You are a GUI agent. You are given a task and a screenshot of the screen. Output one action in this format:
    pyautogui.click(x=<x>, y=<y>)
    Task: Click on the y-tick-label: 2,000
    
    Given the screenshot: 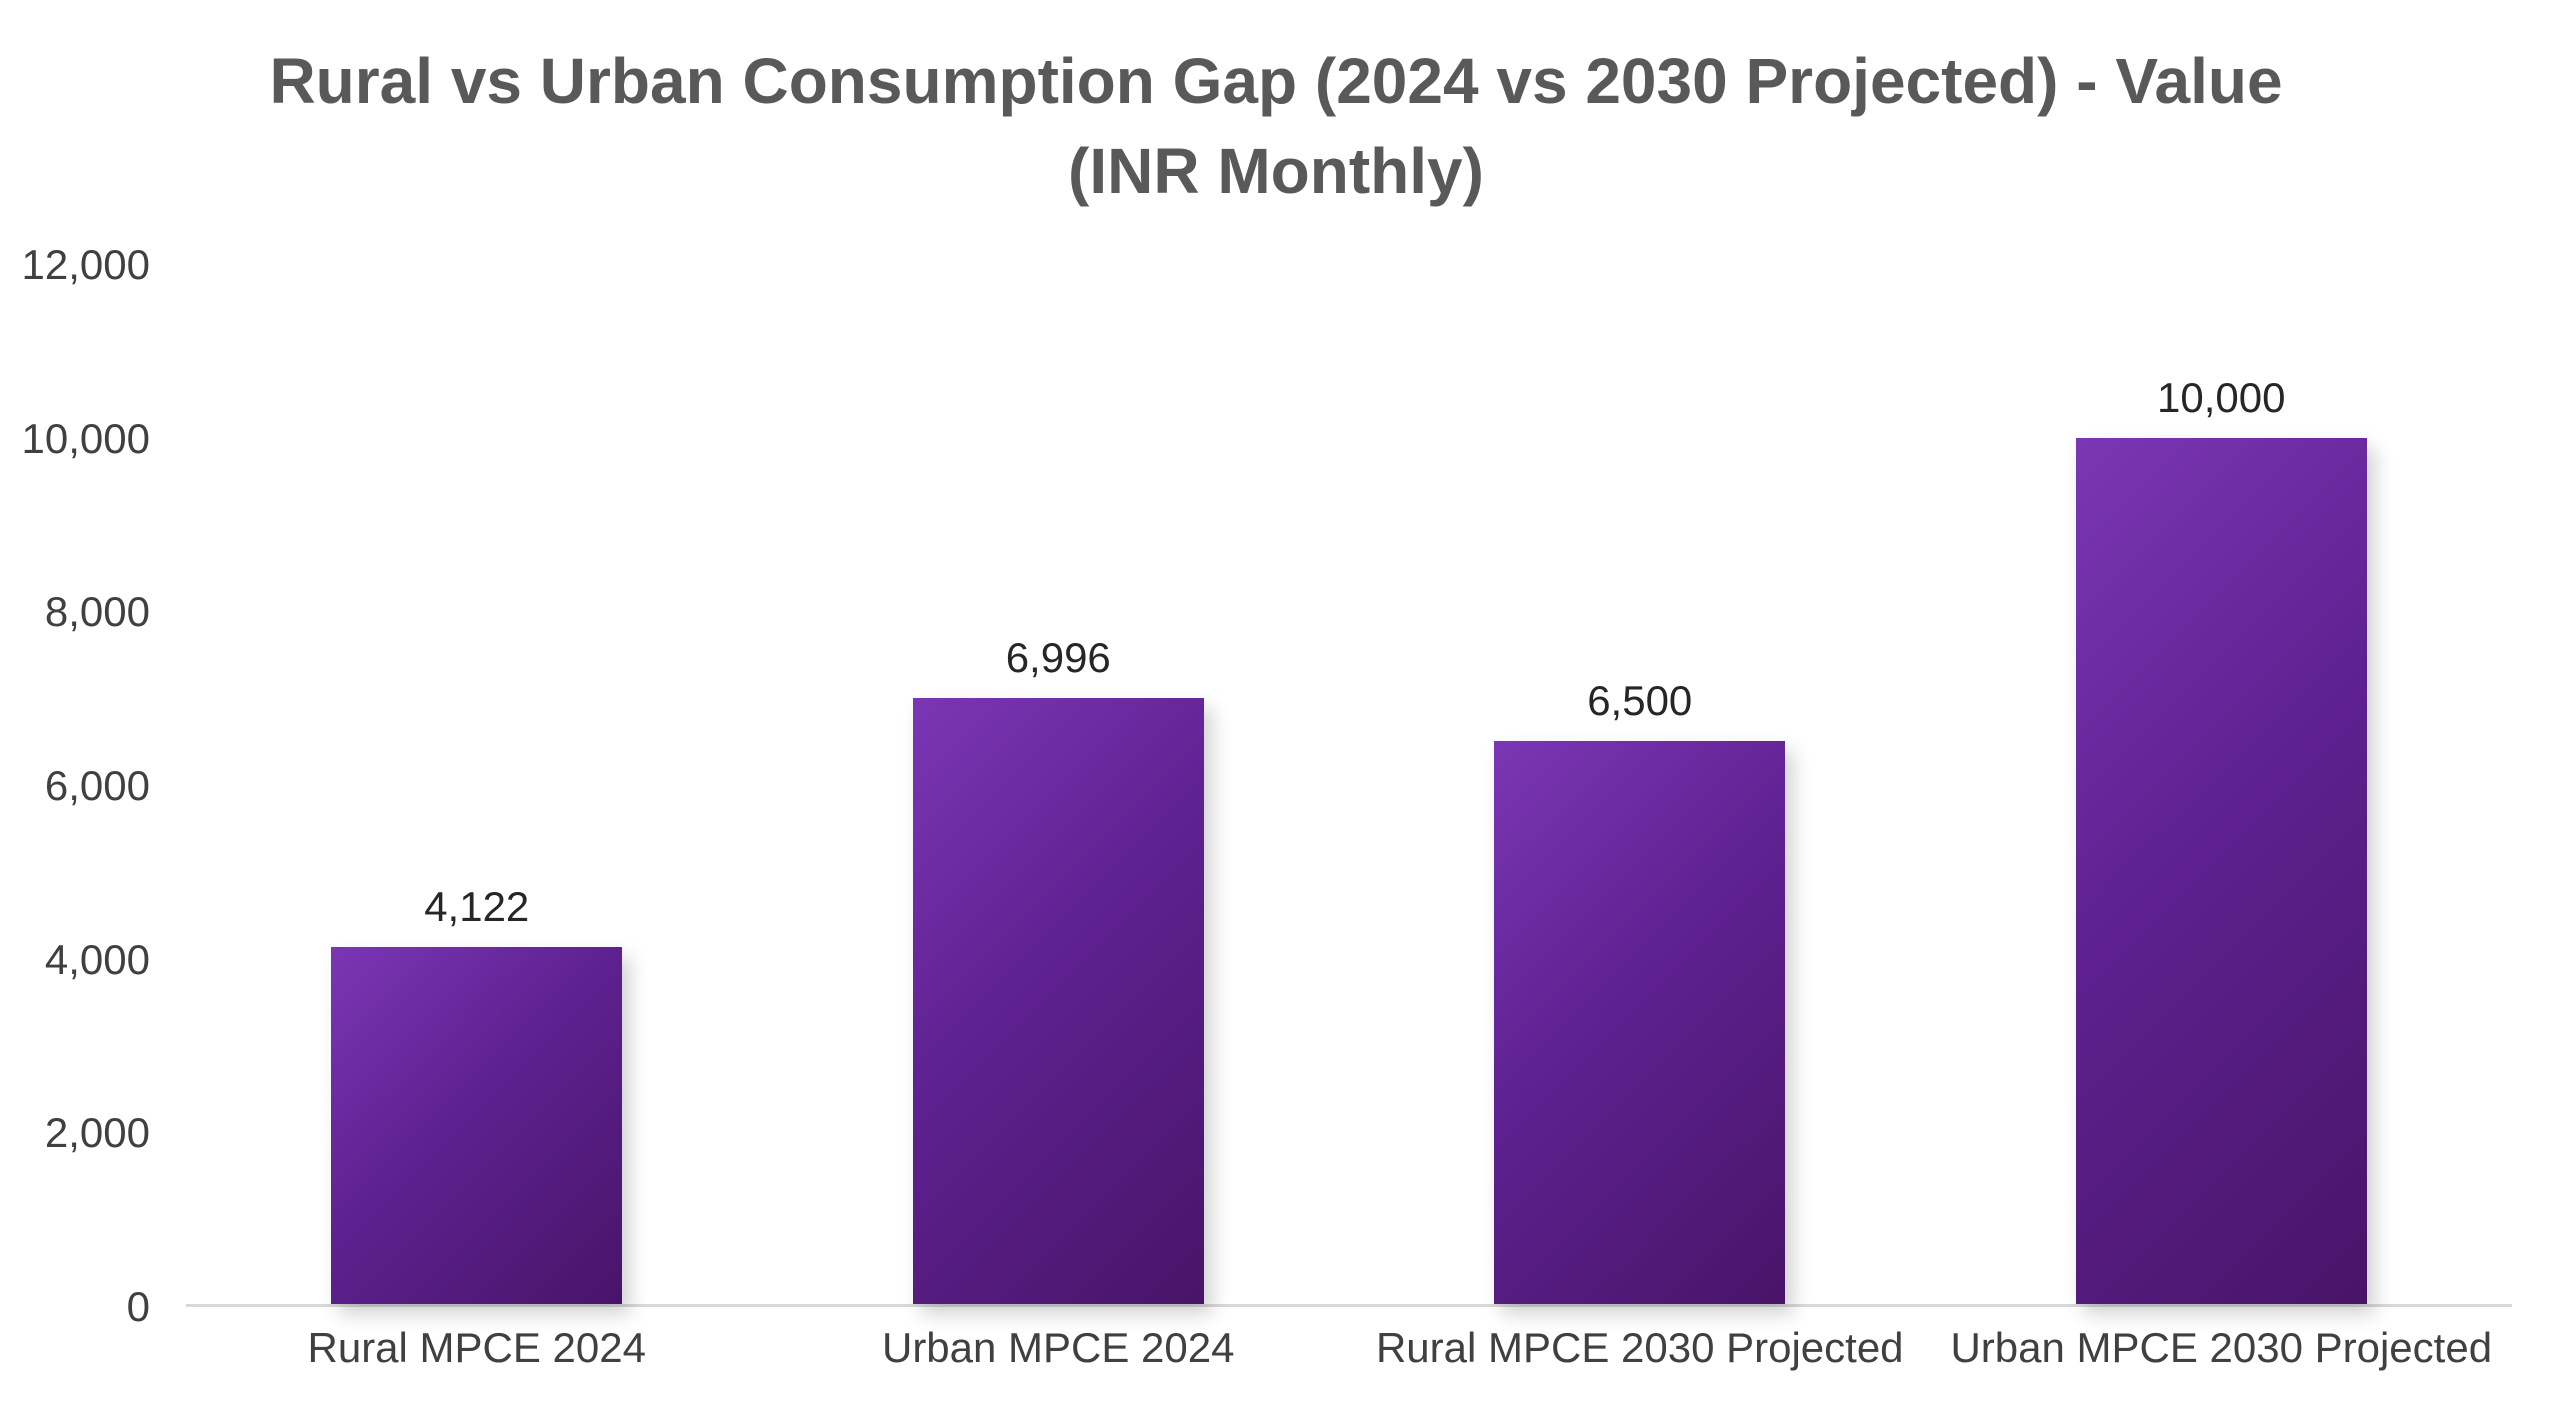 What is the action you would take?
    pyautogui.click(x=97, y=1133)
    